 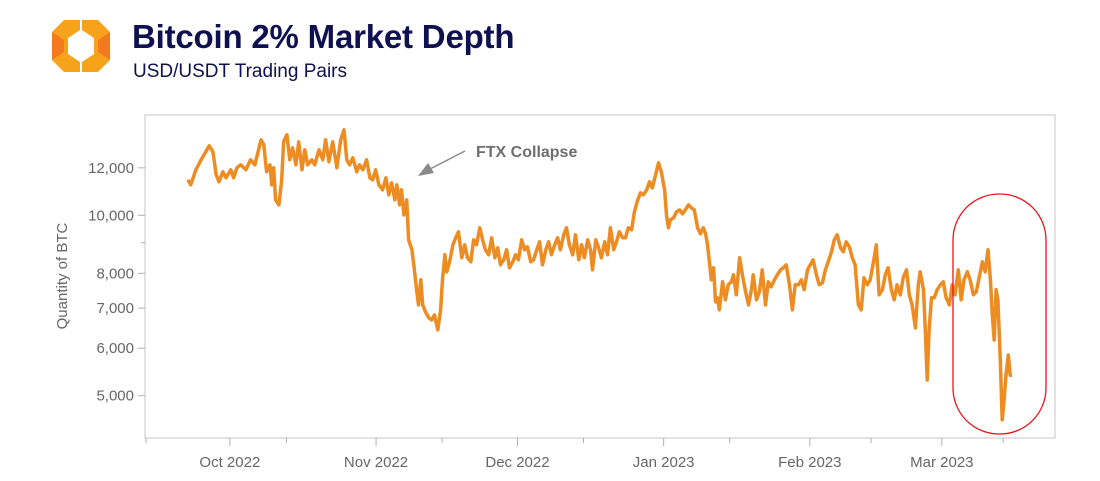 I want to click on annotation-arrowhead-icon, so click(x=426, y=169).